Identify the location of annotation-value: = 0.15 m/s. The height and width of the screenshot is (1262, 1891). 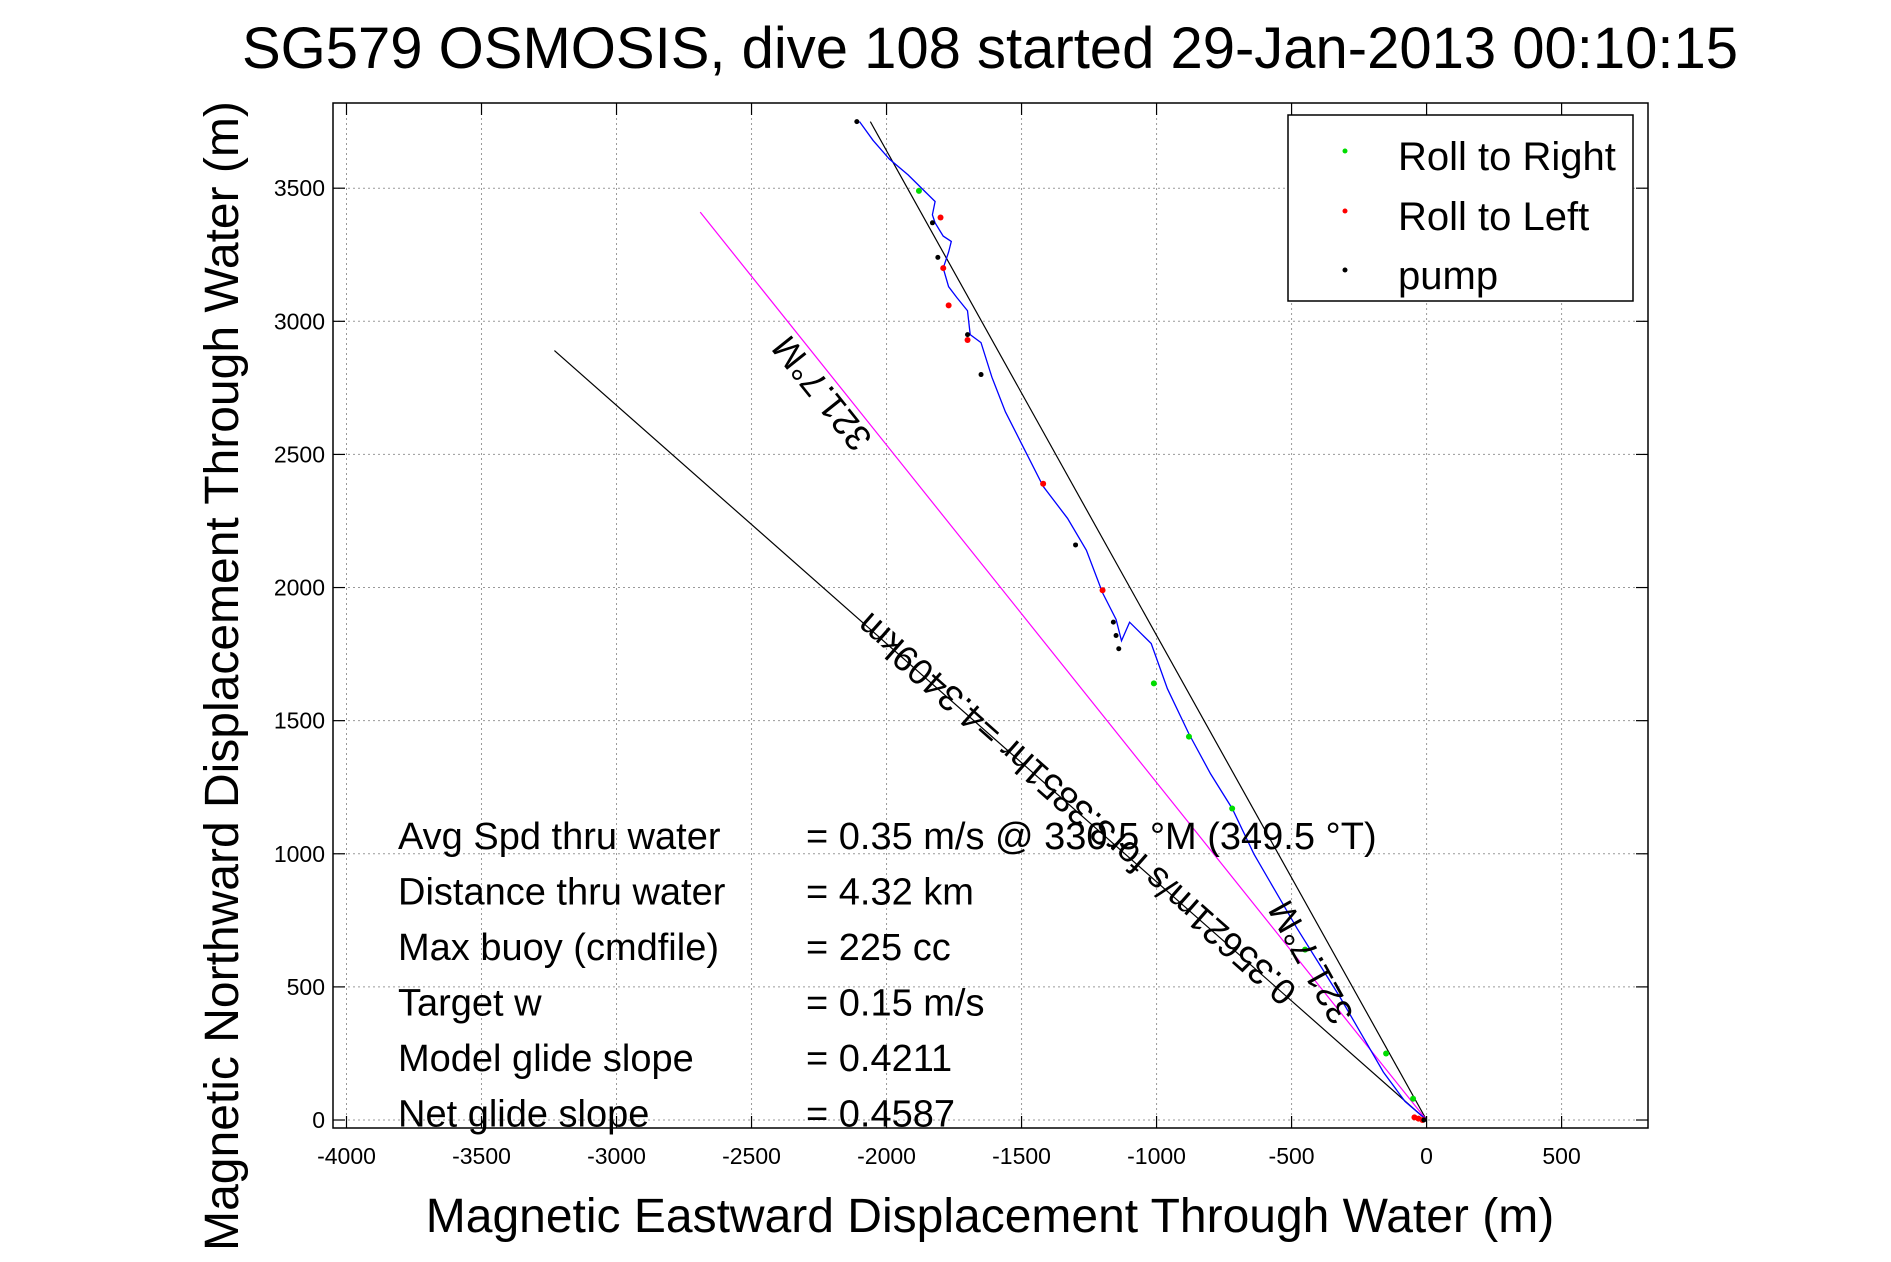
(895, 1004).